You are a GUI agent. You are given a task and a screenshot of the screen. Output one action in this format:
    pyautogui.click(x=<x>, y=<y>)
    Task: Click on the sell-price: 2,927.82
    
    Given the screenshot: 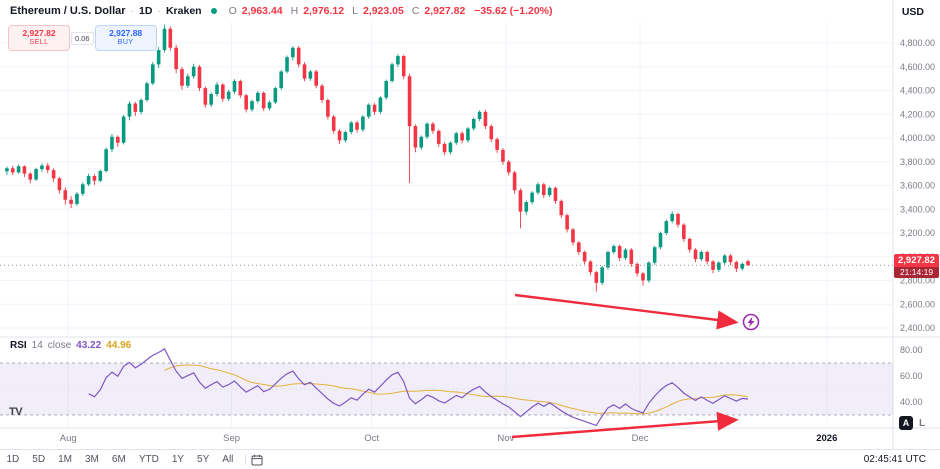 What is the action you would take?
    pyautogui.click(x=39, y=33)
    